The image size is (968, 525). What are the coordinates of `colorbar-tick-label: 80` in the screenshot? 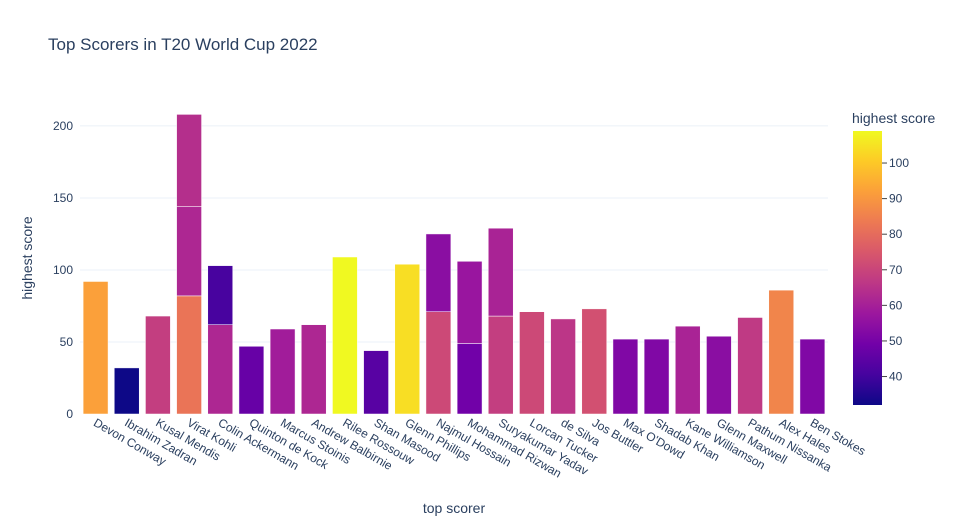 It's located at (896, 234).